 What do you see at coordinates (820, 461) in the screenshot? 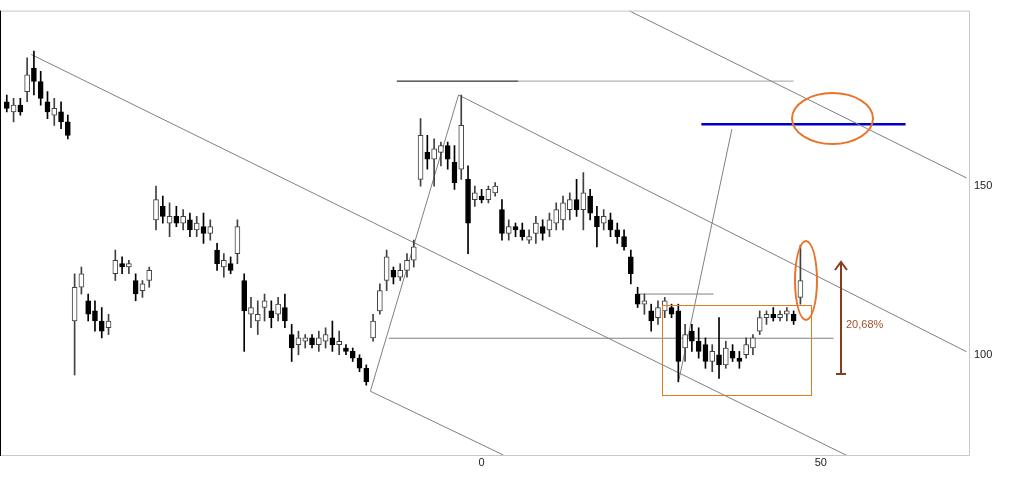
I see `x-tick-label: 50` at bounding box center [820, 461].